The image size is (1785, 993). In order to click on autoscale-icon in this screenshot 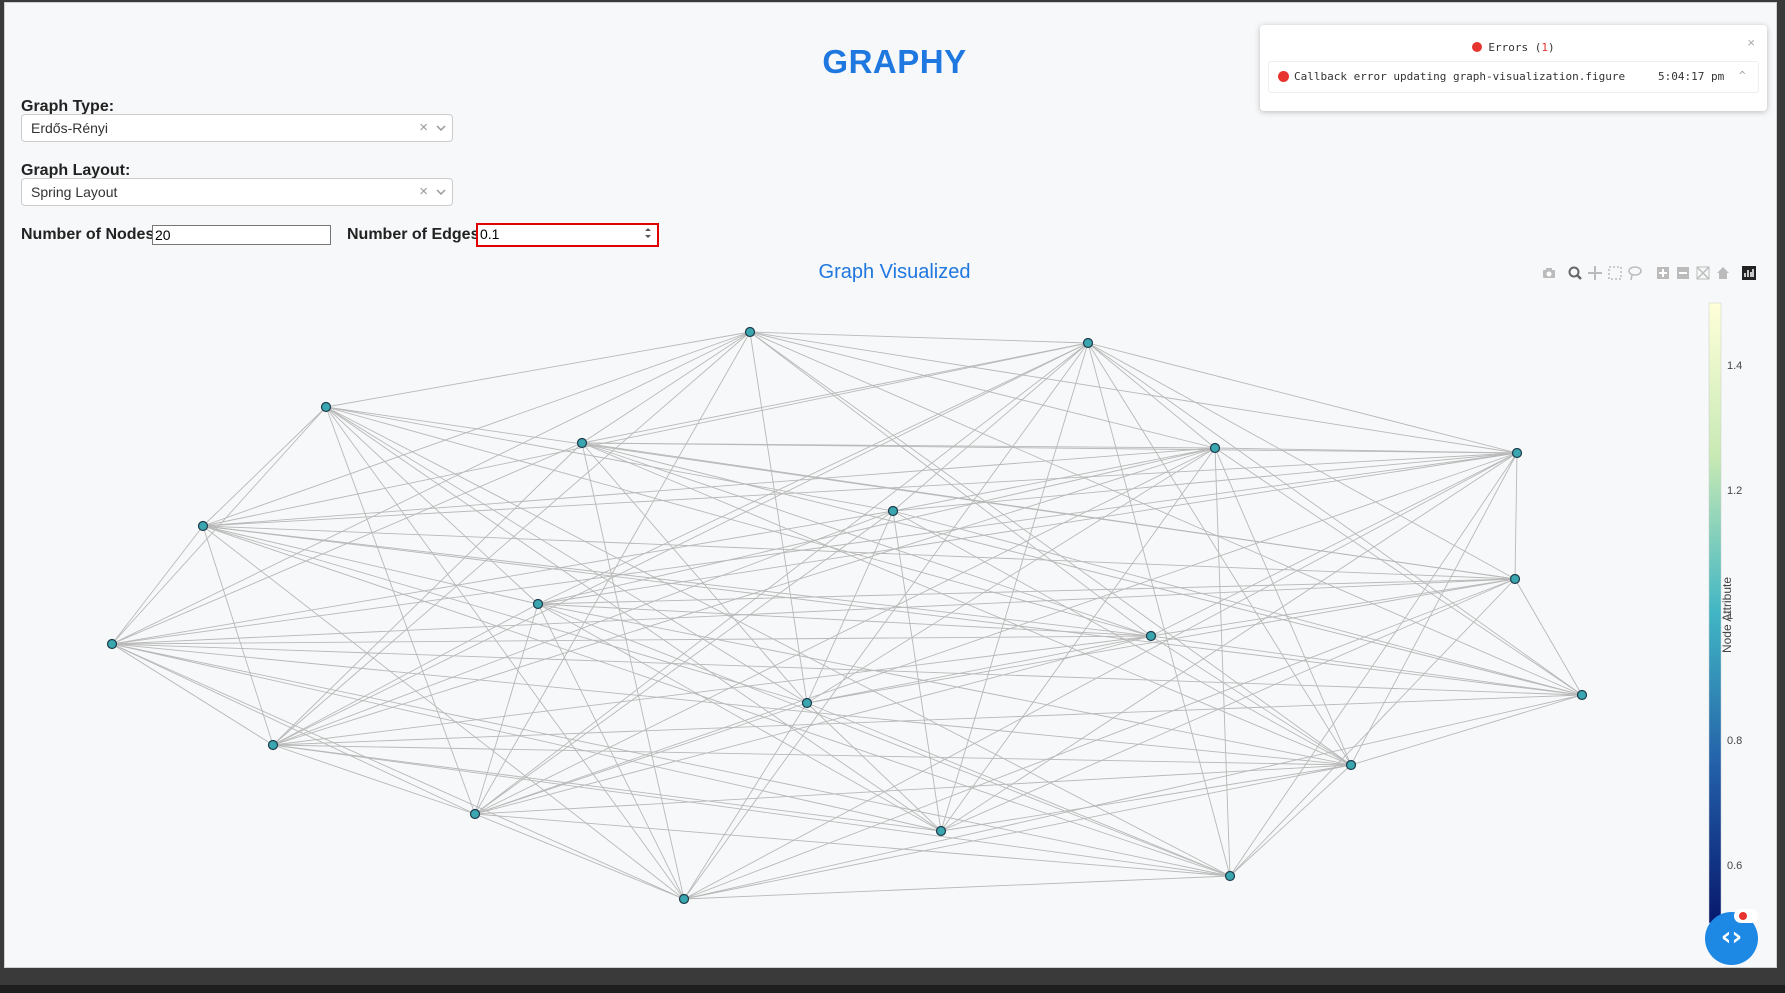, I will do `click(1703, 273)`.